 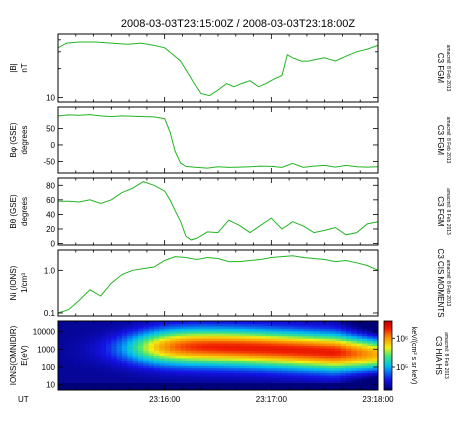 I want to click on panel-frame, so click(x=218, y=68).